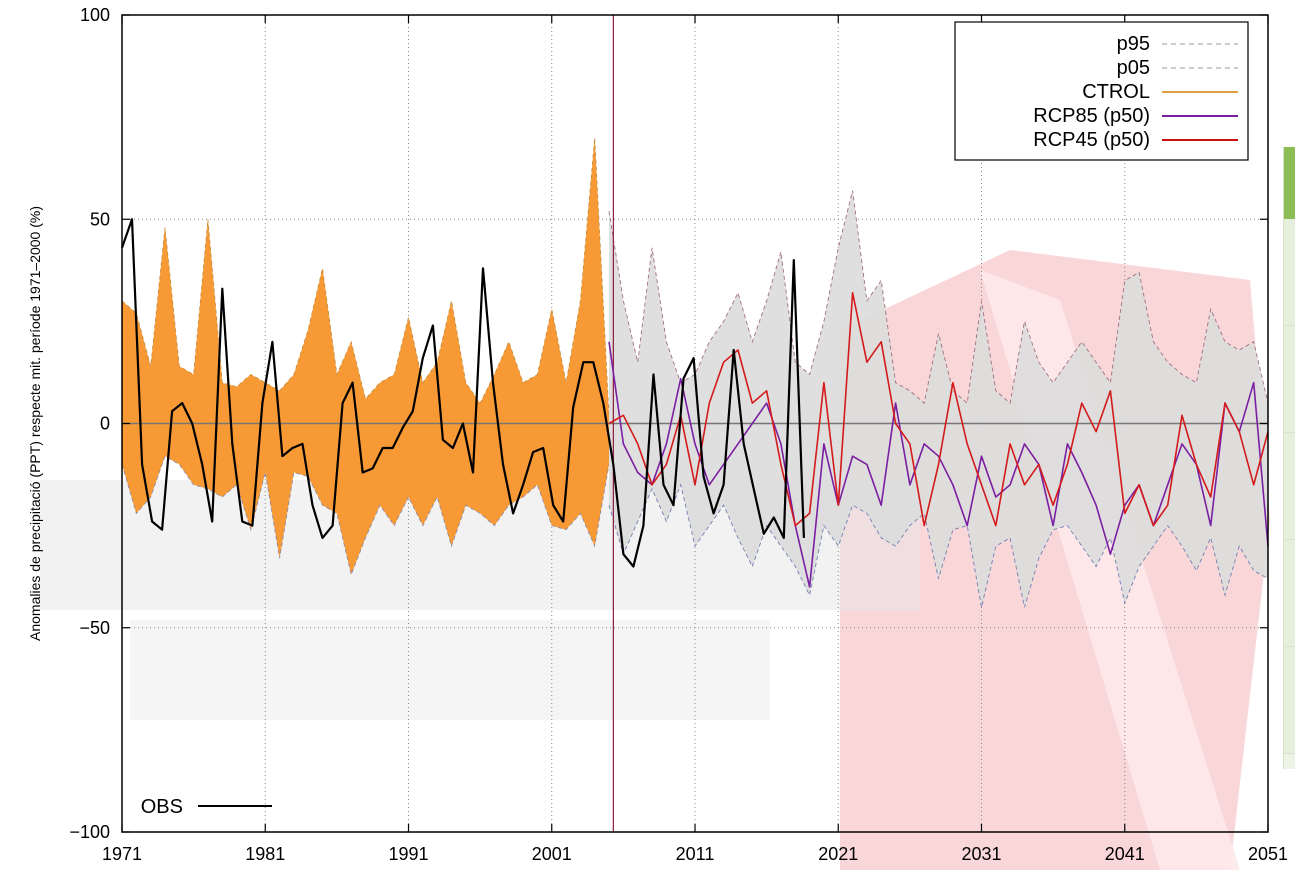  What do you see at coordinates (1133, 44) in the screenshot?
I see `legend-label-p95: p95` at bounding box center [1133, 44].